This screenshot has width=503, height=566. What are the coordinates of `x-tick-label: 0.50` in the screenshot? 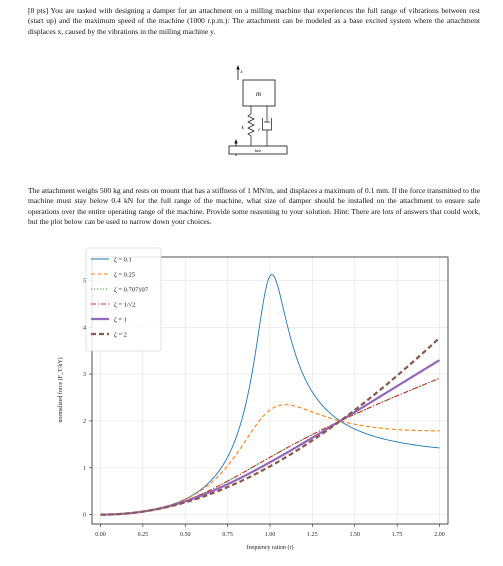 It's located at (185, 535).